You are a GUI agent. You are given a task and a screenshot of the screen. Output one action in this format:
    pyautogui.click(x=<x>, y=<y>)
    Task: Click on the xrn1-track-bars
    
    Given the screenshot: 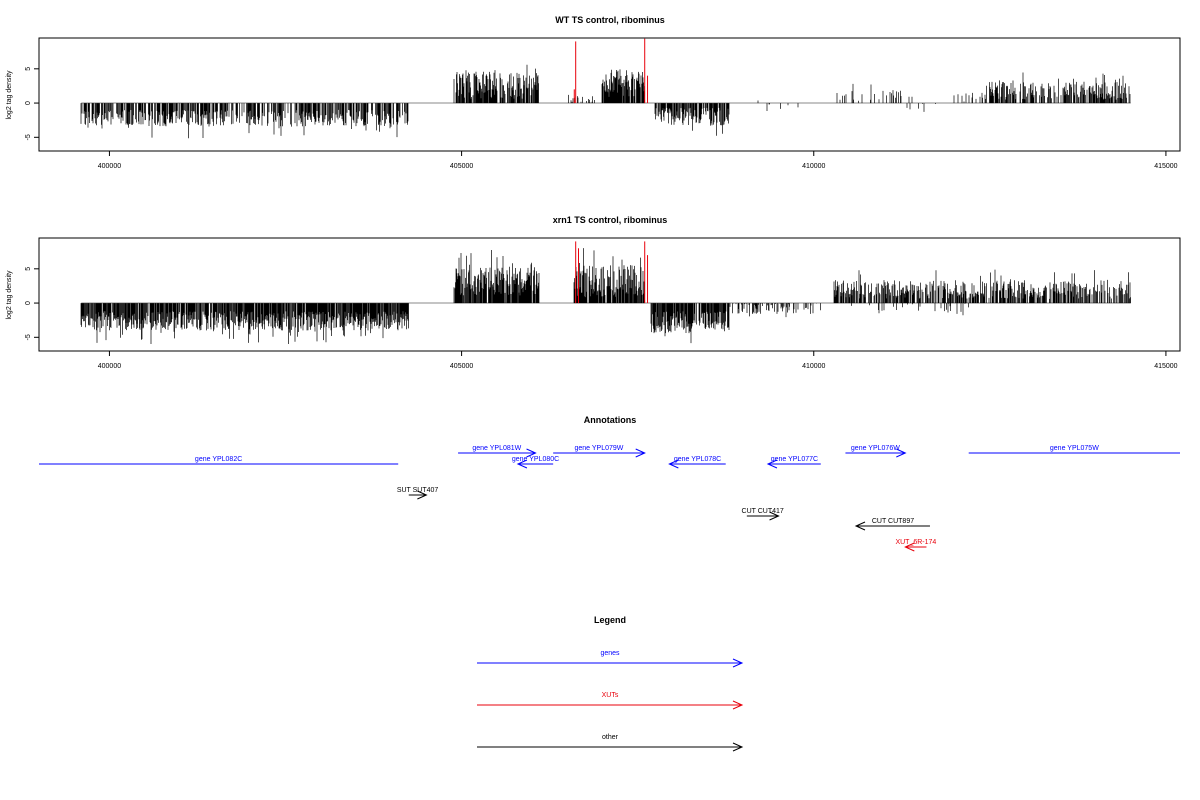 What is the action you would take?
    pyautogui.click(x=605, y=296)
    